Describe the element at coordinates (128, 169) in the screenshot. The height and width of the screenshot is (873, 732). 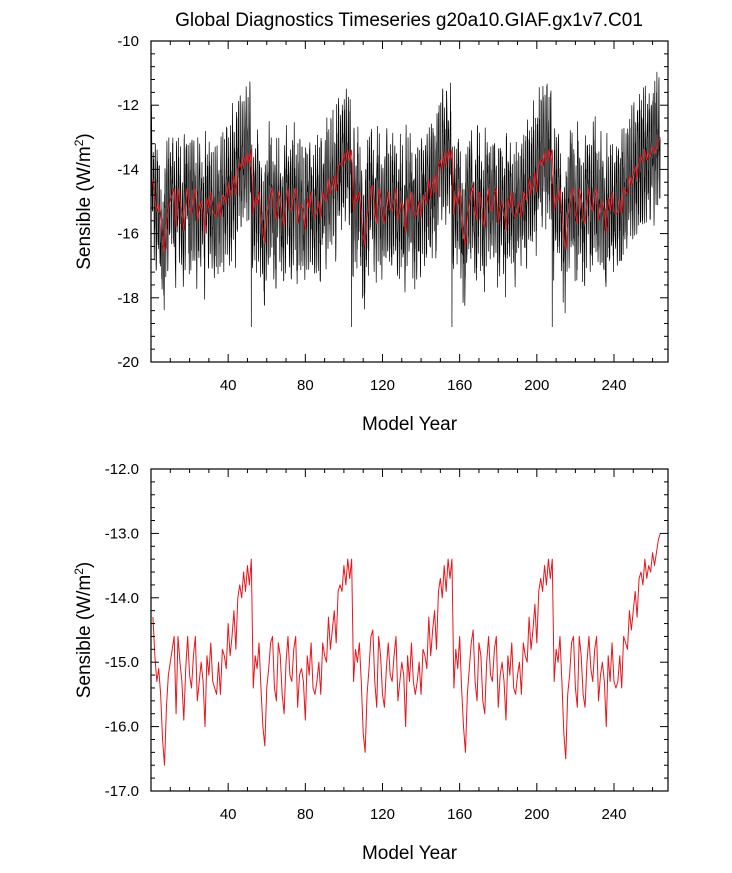
I see `y-tick-label: -14` at that location.